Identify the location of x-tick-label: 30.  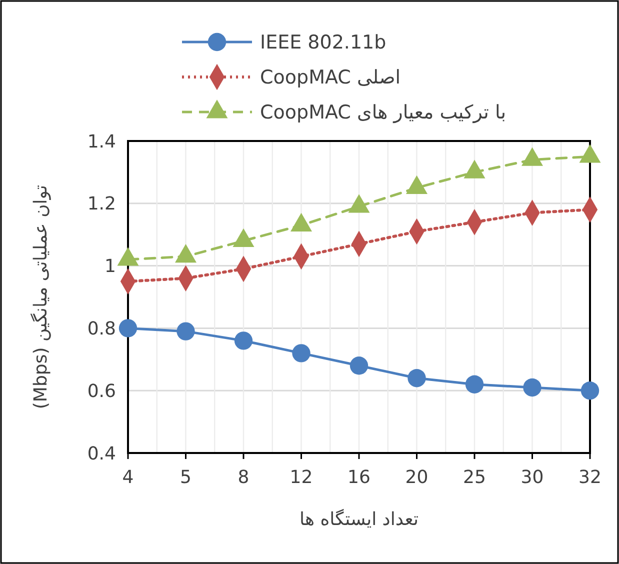
(532, 477).